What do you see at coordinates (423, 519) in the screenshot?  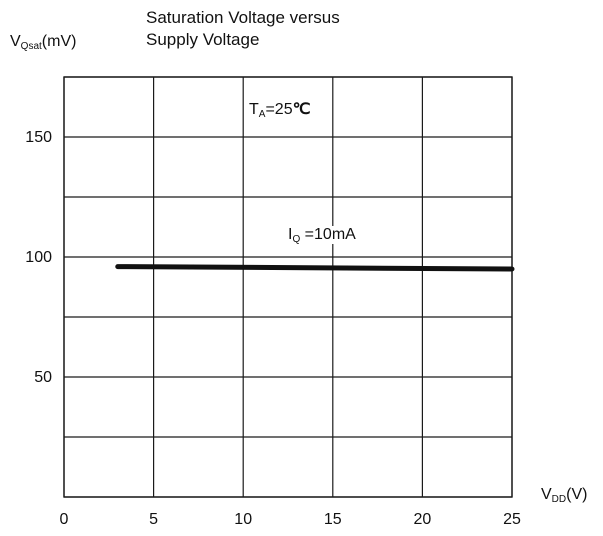 I see `x-tick-label: 20` at bounding box center [423, 519].